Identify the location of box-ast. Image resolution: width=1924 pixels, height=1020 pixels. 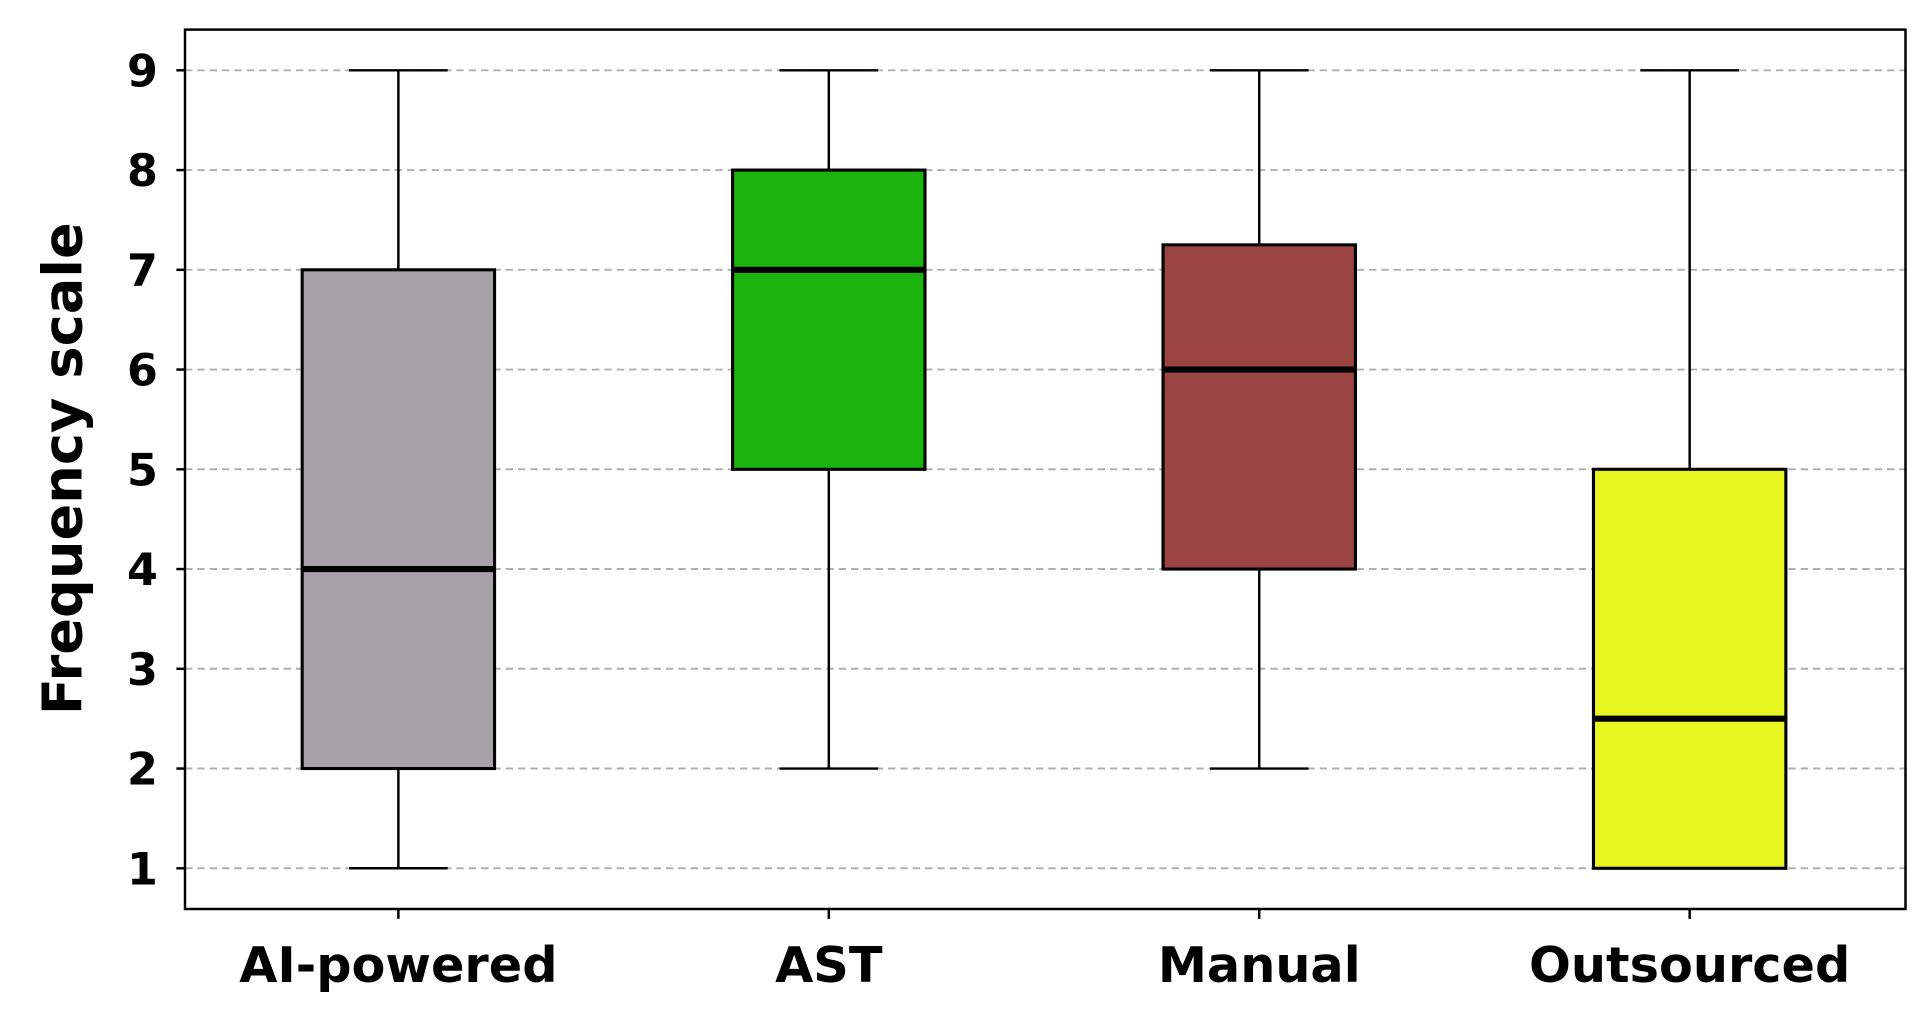
(829, 419).